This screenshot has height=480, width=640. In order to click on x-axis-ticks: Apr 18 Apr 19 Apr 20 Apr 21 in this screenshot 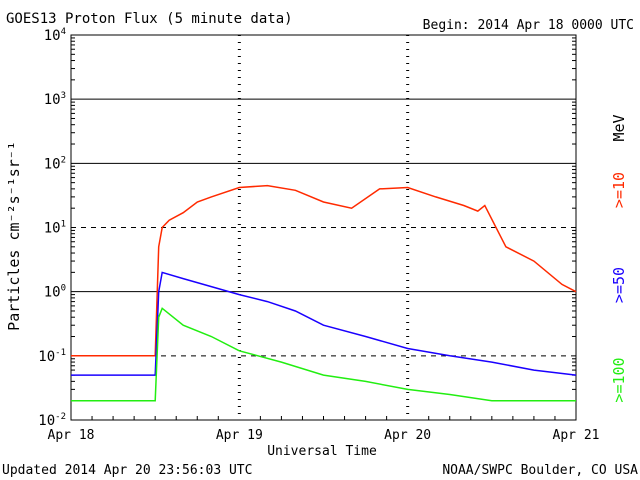, I will do `click(324, 429)`.